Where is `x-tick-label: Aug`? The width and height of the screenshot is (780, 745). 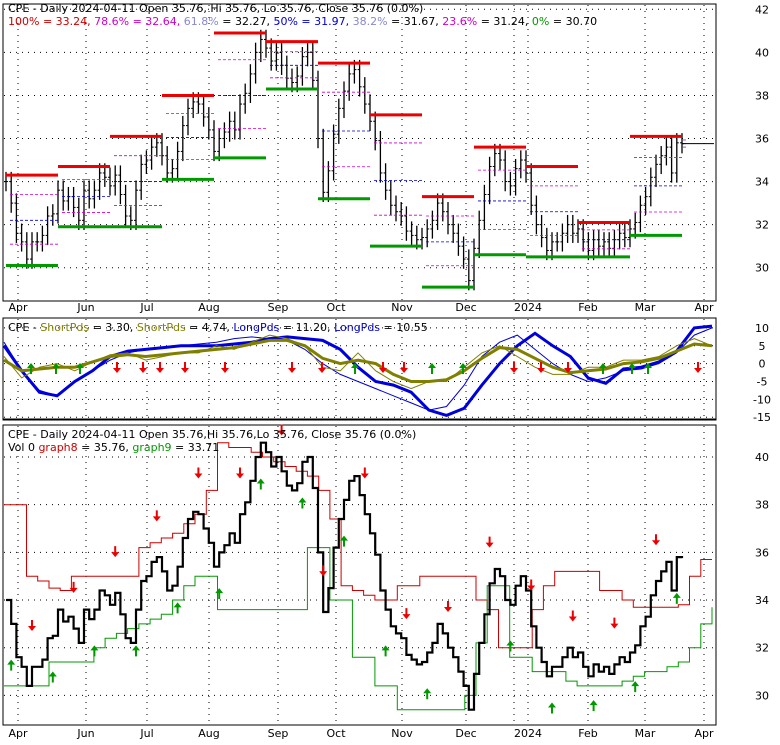 x-tick-label: Aug is located at coordinates (208, 733).